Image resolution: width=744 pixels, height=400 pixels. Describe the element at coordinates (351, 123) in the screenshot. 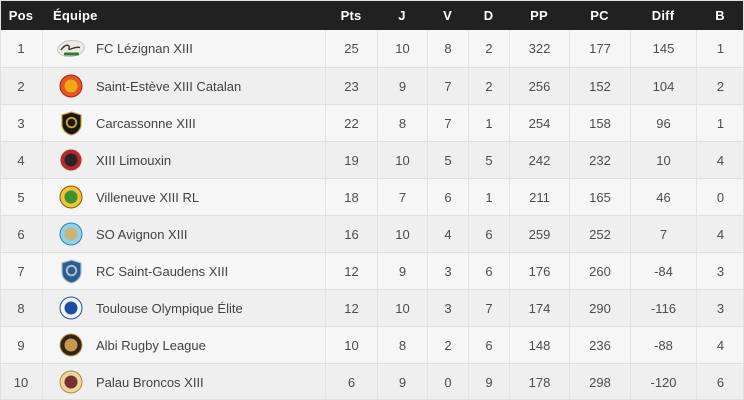

I see `points-cell: 22` at that location.